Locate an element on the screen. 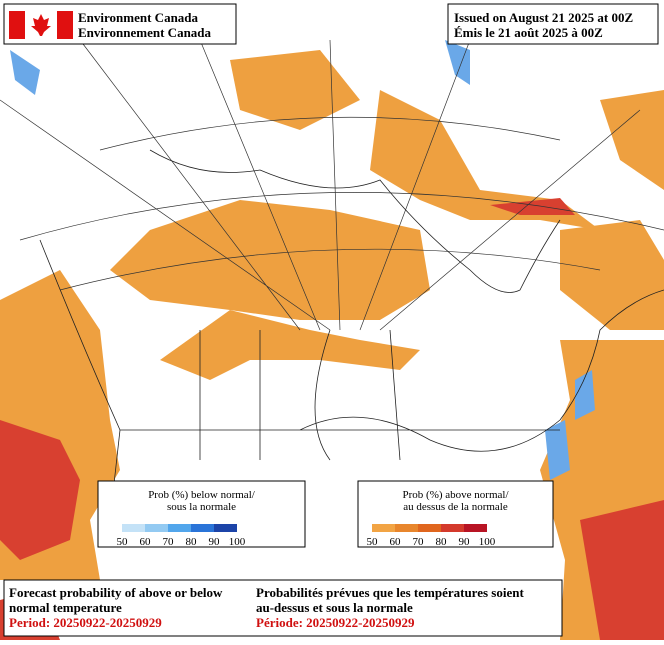 The height and width of the screenshot is (645, 664). footer-title-en: Forecast probability of above or below is located at coordinates (116, 592).